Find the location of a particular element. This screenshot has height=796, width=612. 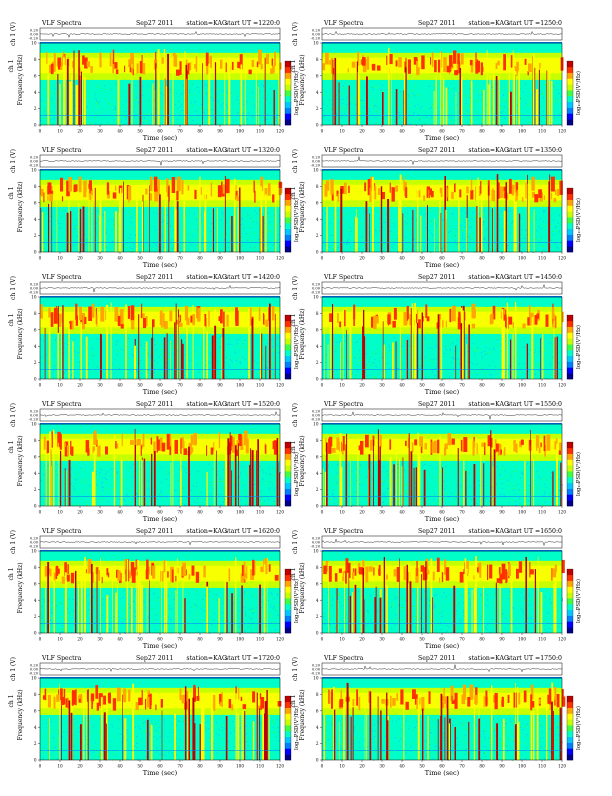

y-tick-label: 10 is located at coordinates (34, 43).